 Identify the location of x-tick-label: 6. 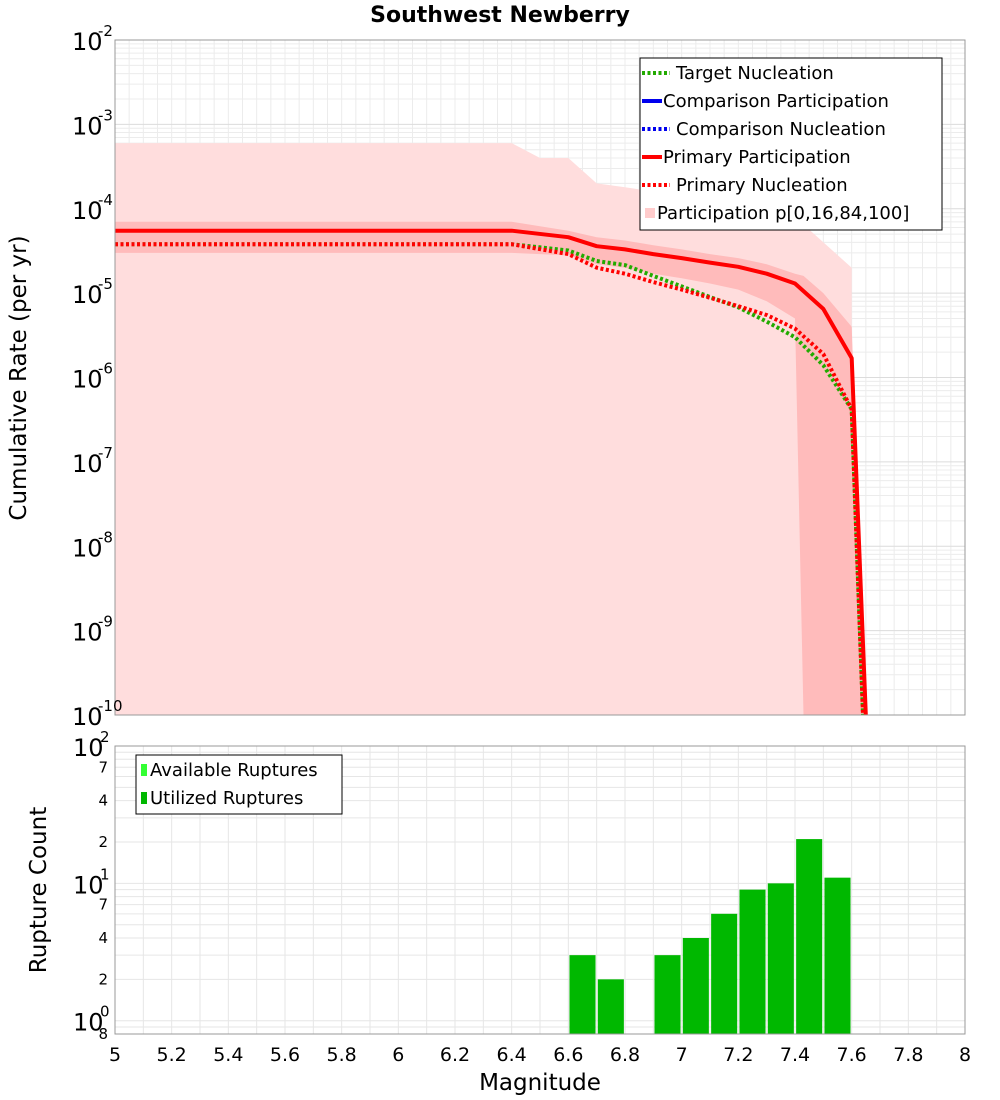
(398, 1055).